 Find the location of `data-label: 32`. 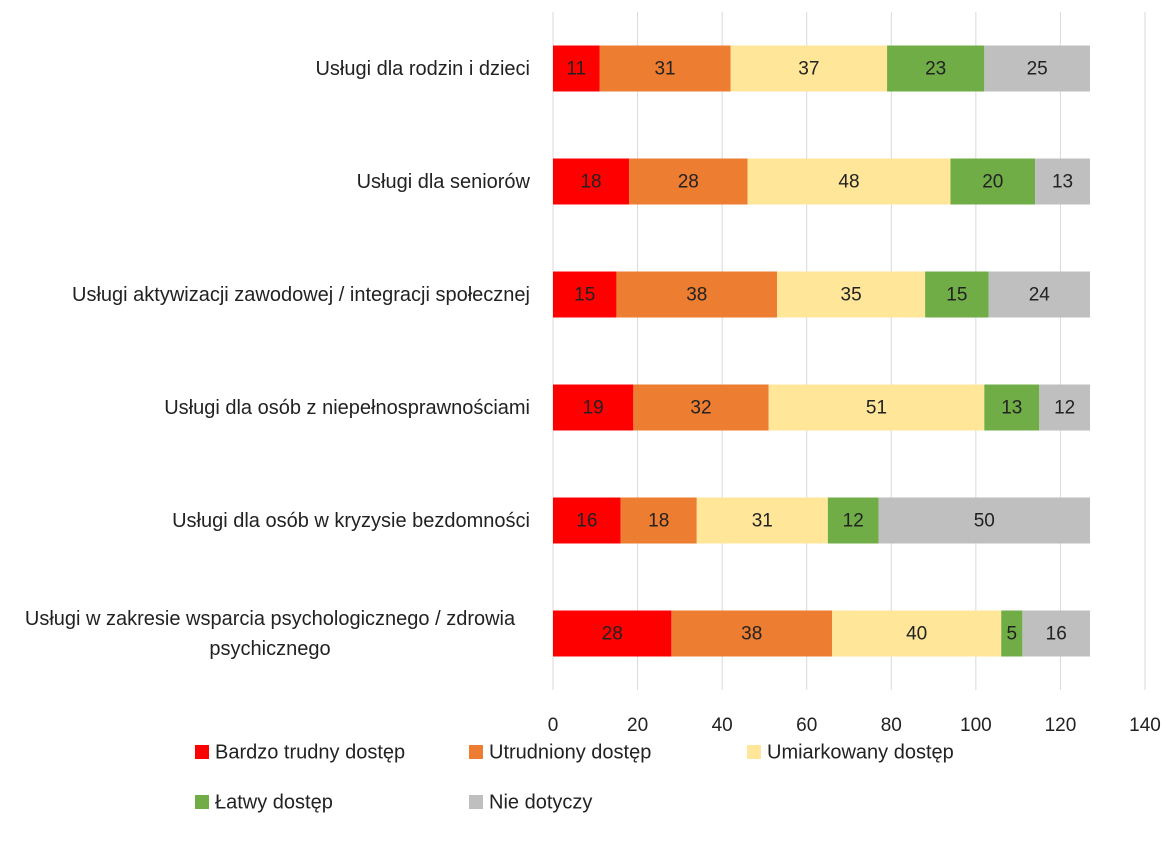

data-label: 32 is located at coordinates (700, 408).